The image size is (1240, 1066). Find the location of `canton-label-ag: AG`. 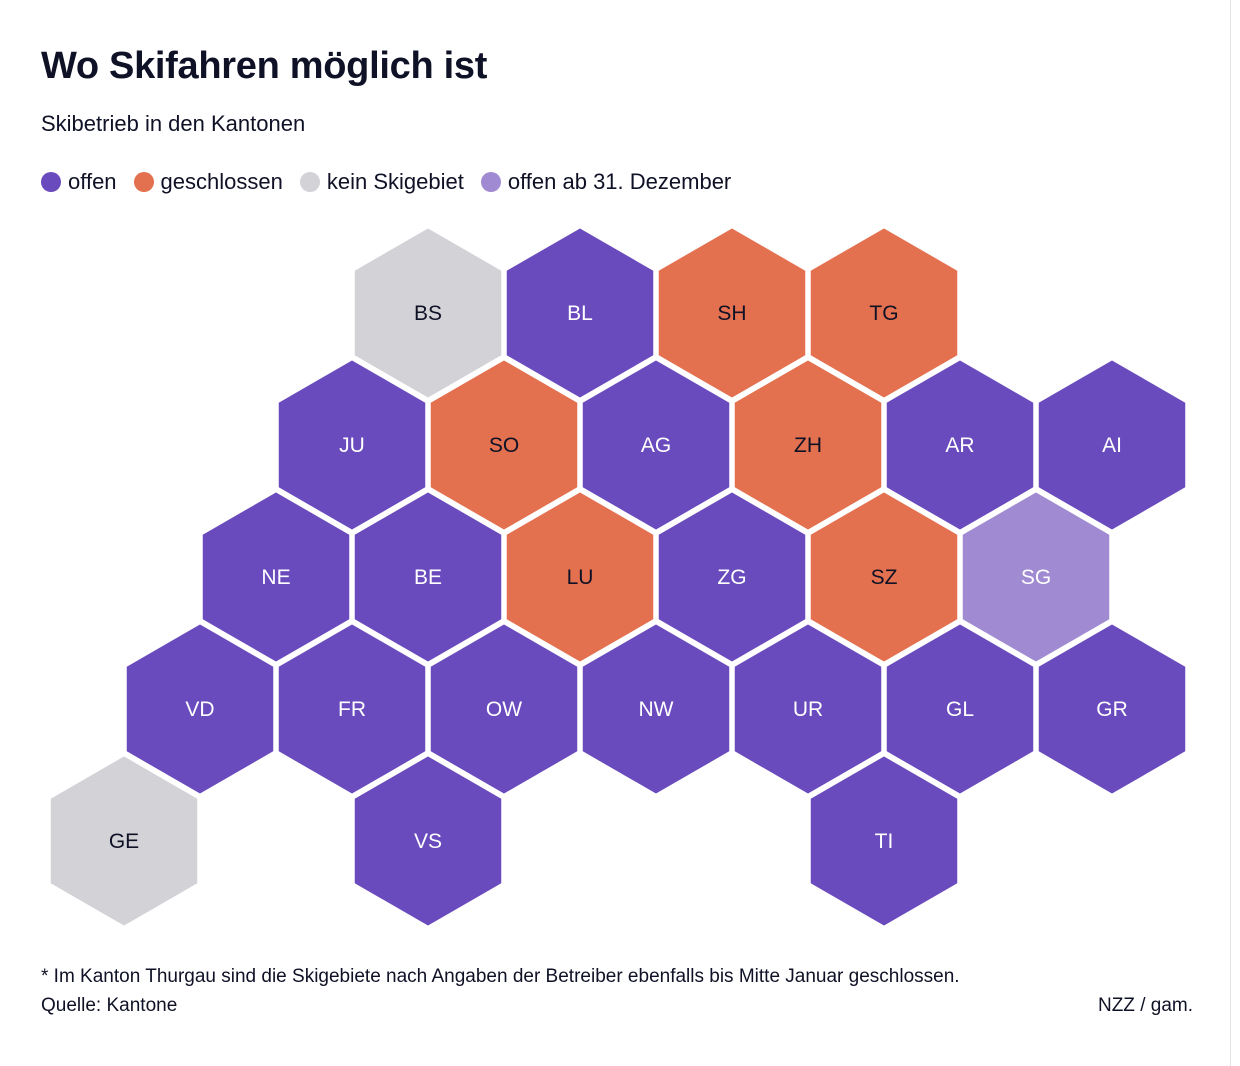

canton-label-ag: AG is located at coordinates (656, 445).